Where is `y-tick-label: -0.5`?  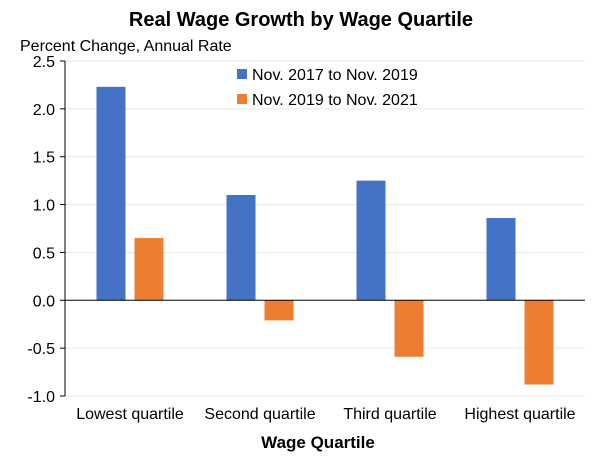
y-tick-label: -0.5 is located at coordinates (41, 349).